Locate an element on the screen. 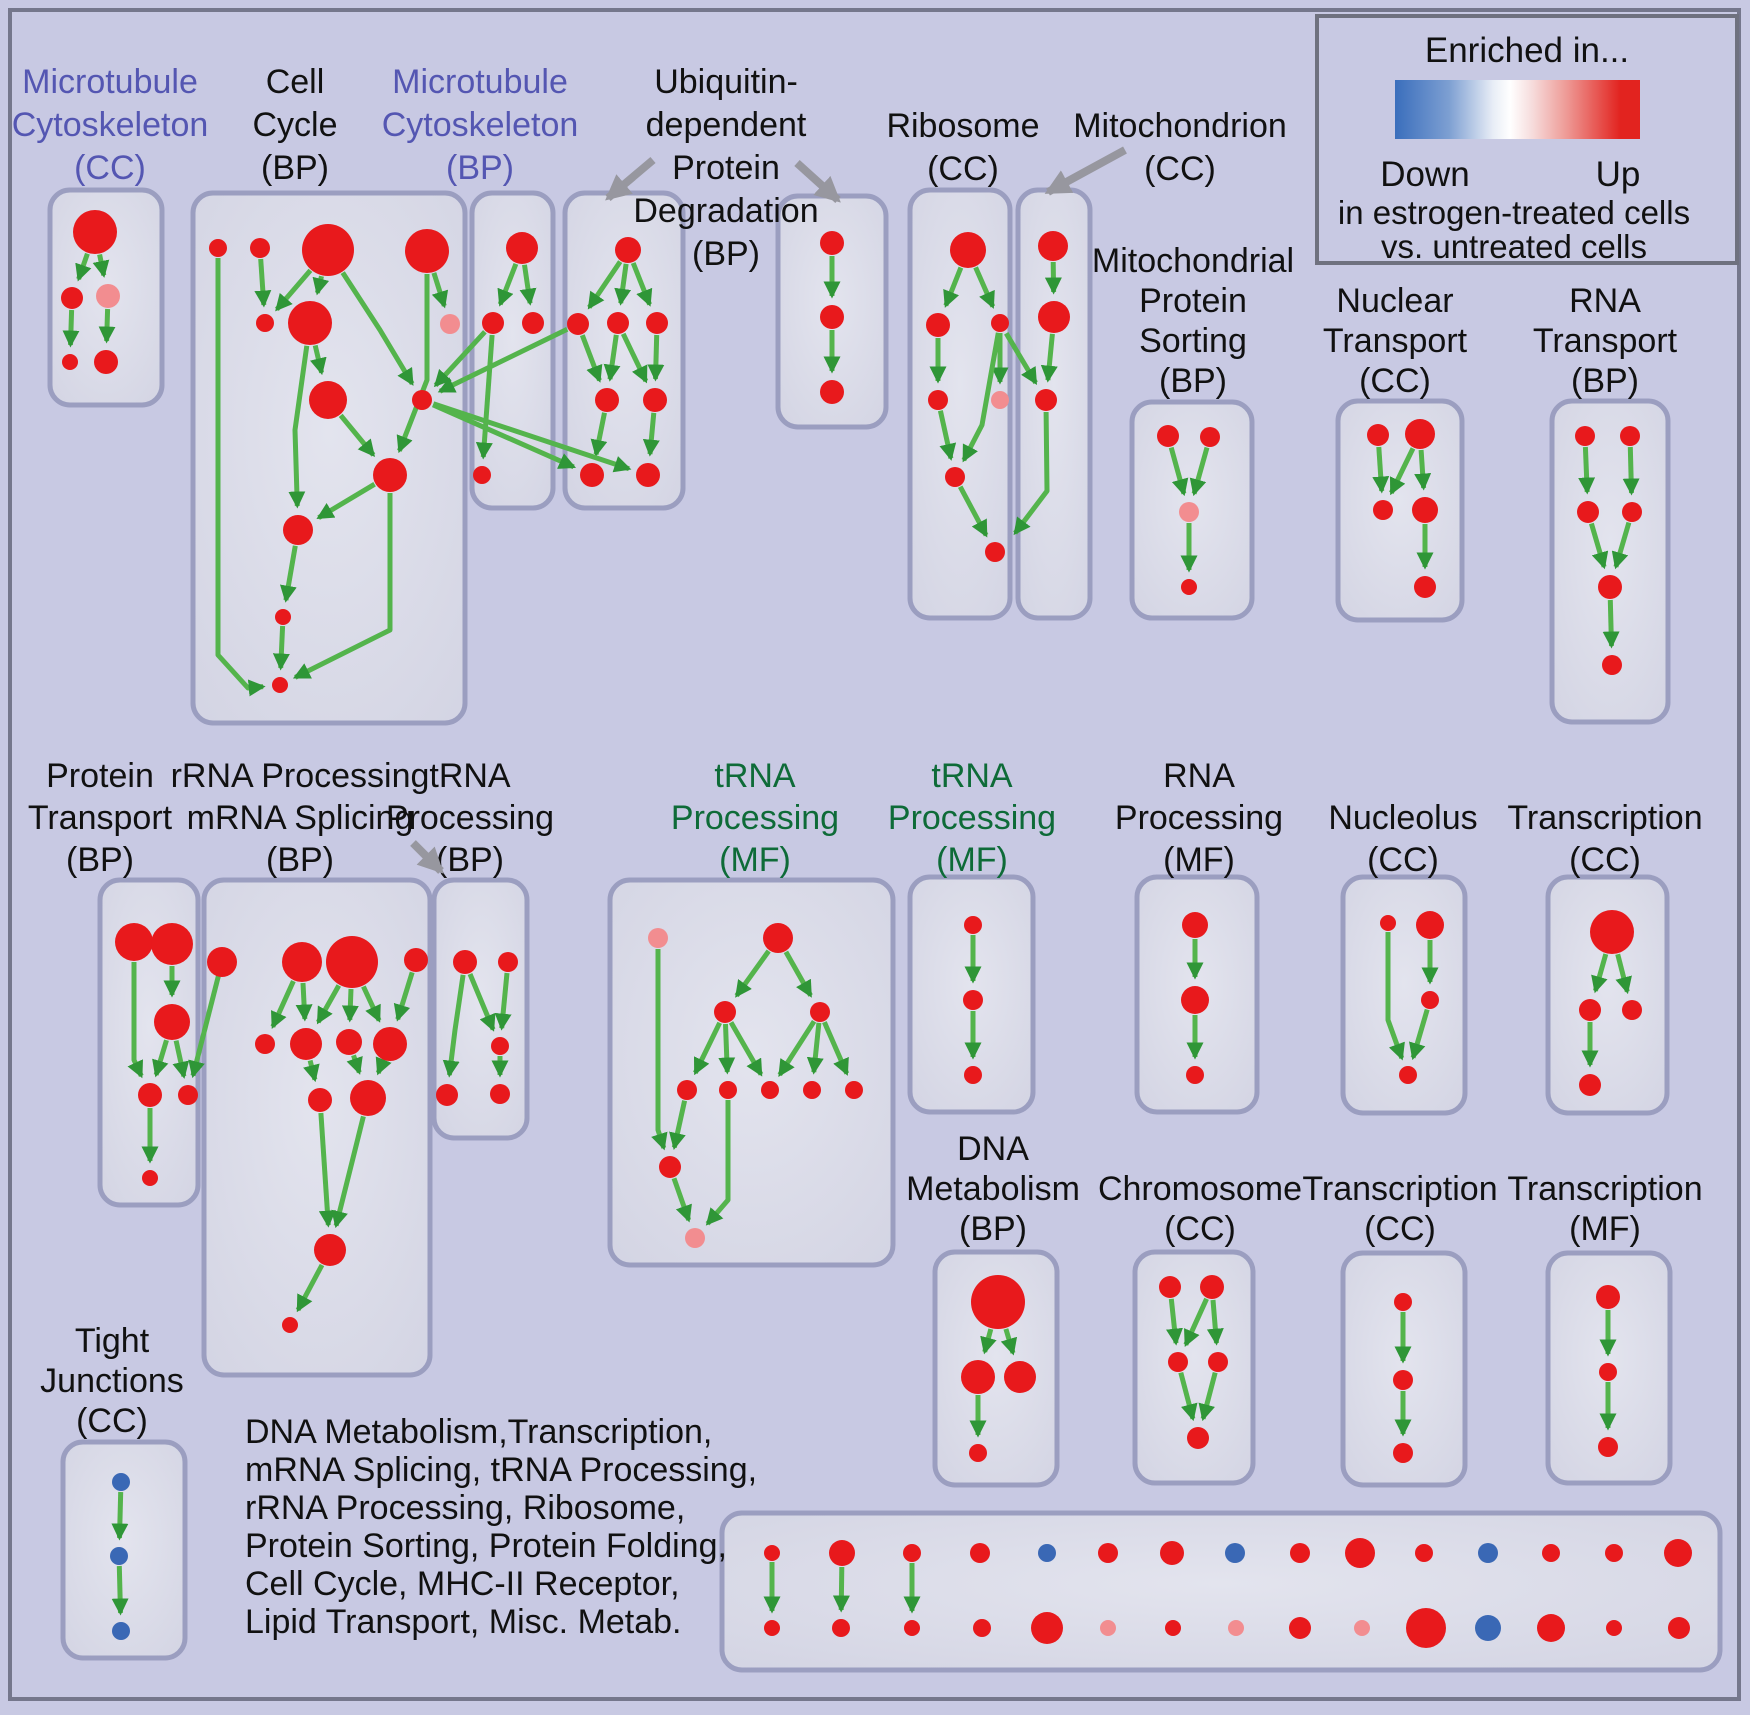 The image size is (1750, 1715). cluster-label-line: Cycle is located at coordinates (294, 125).